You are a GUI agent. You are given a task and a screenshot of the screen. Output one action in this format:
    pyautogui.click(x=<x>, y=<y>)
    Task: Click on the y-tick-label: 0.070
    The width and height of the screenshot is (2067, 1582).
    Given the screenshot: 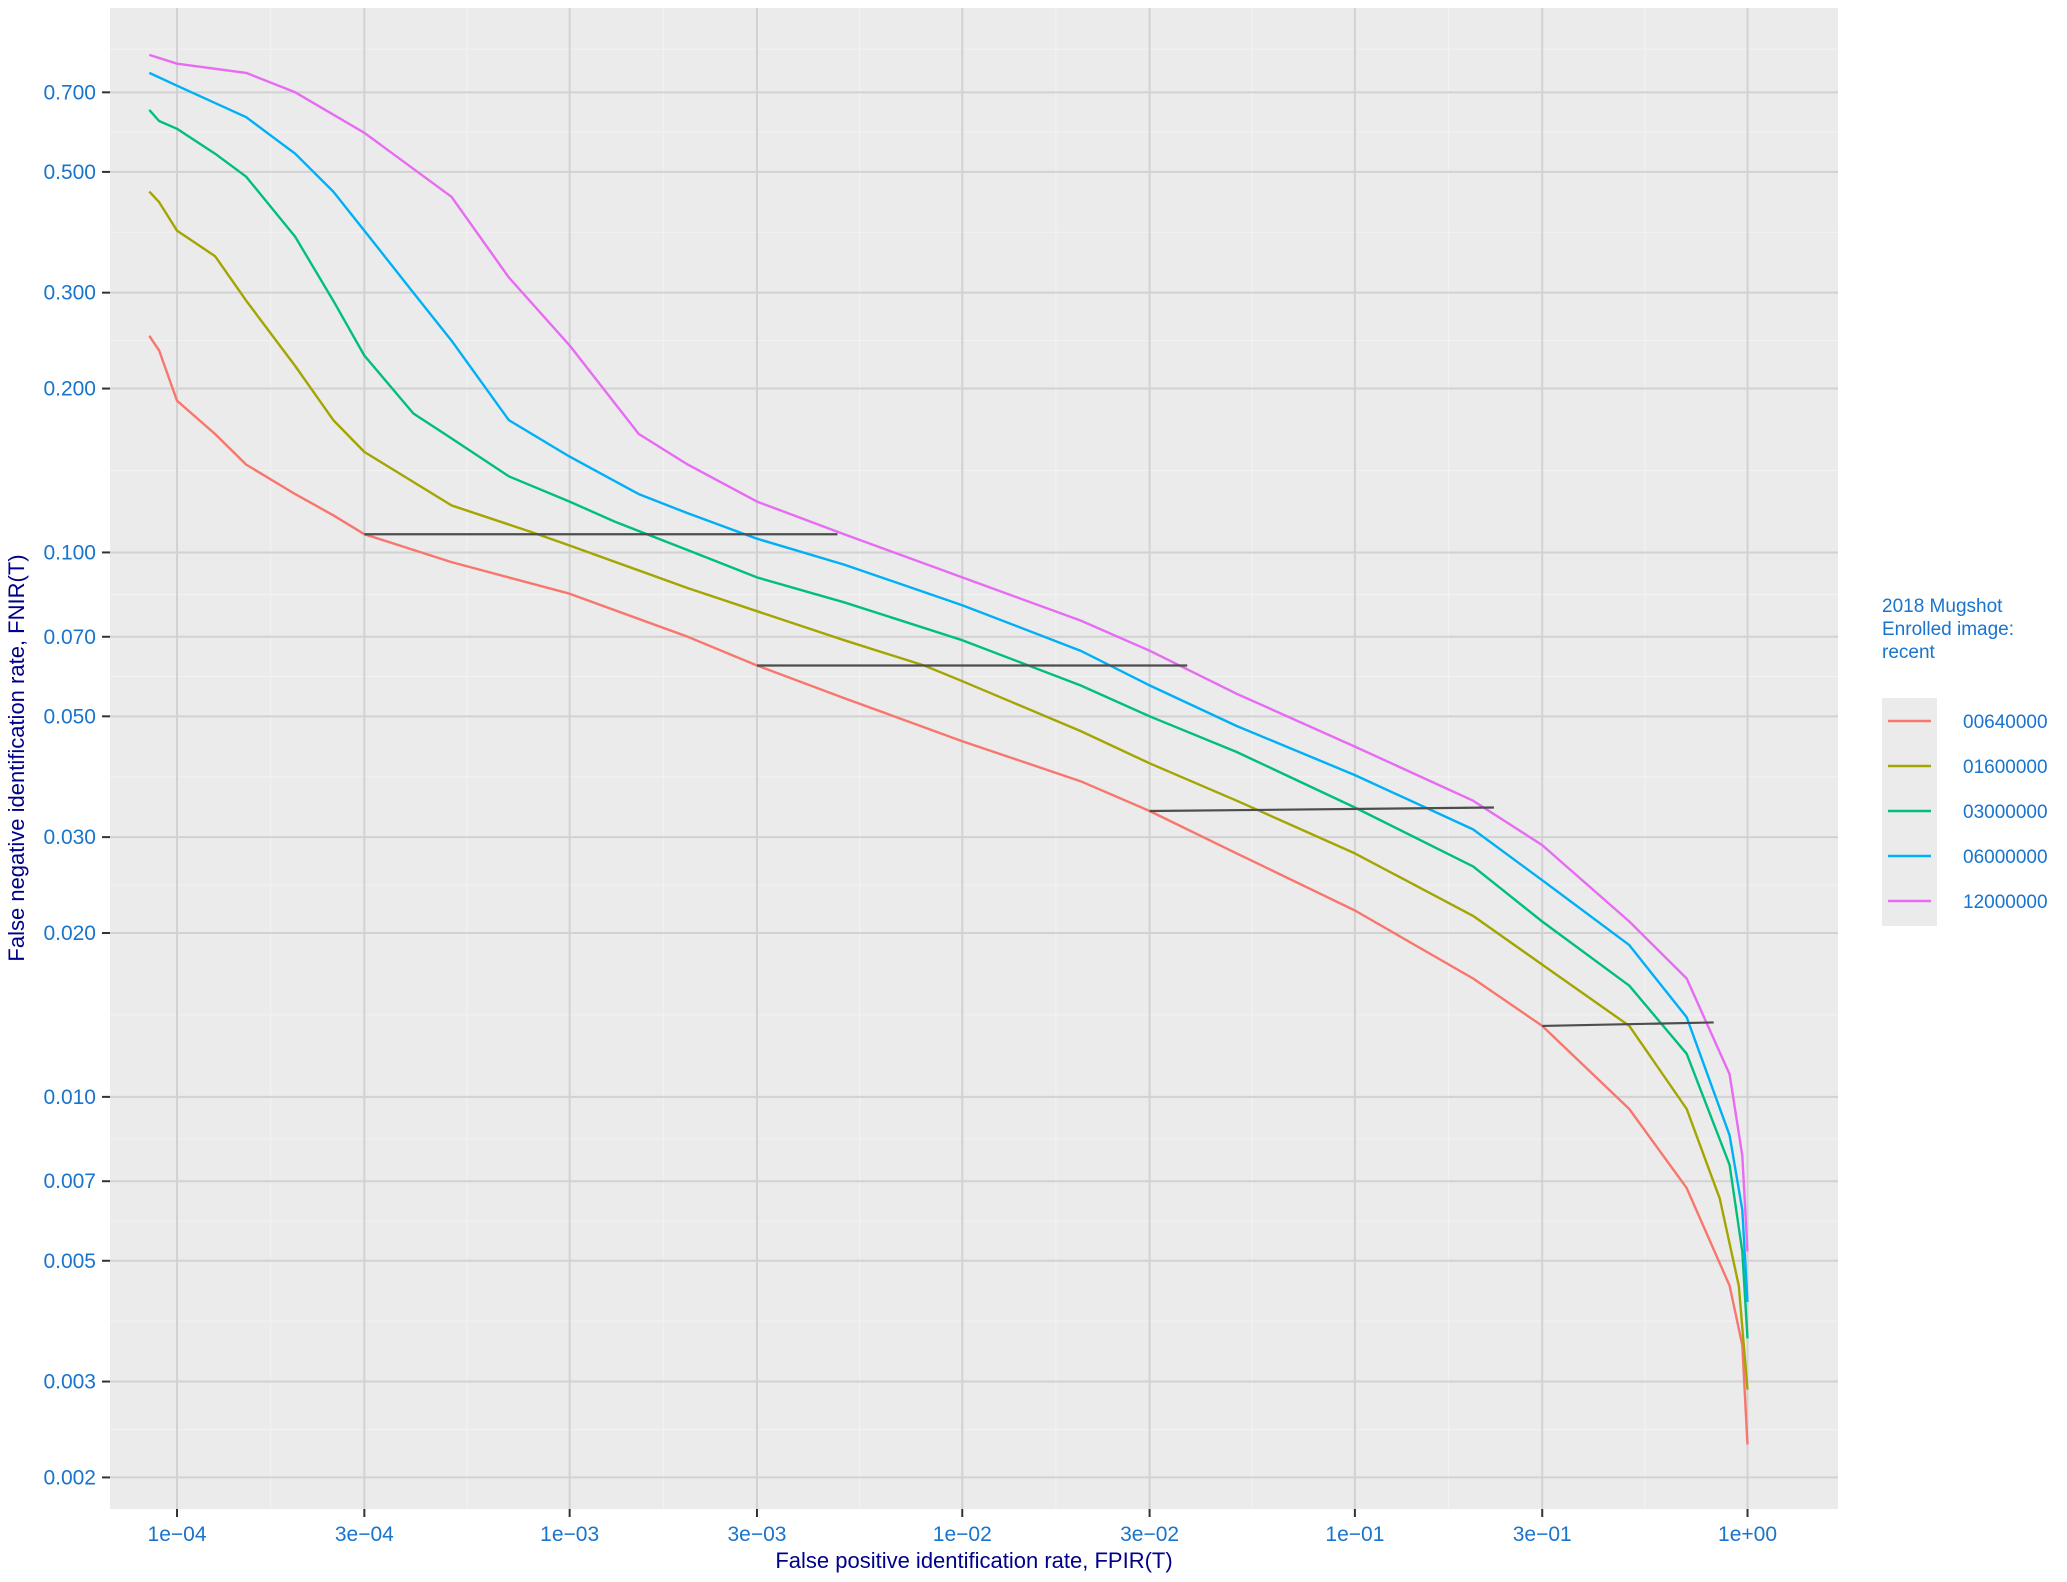 What is the action you would take?
    pyautogui.click(x=69, y=637)
    